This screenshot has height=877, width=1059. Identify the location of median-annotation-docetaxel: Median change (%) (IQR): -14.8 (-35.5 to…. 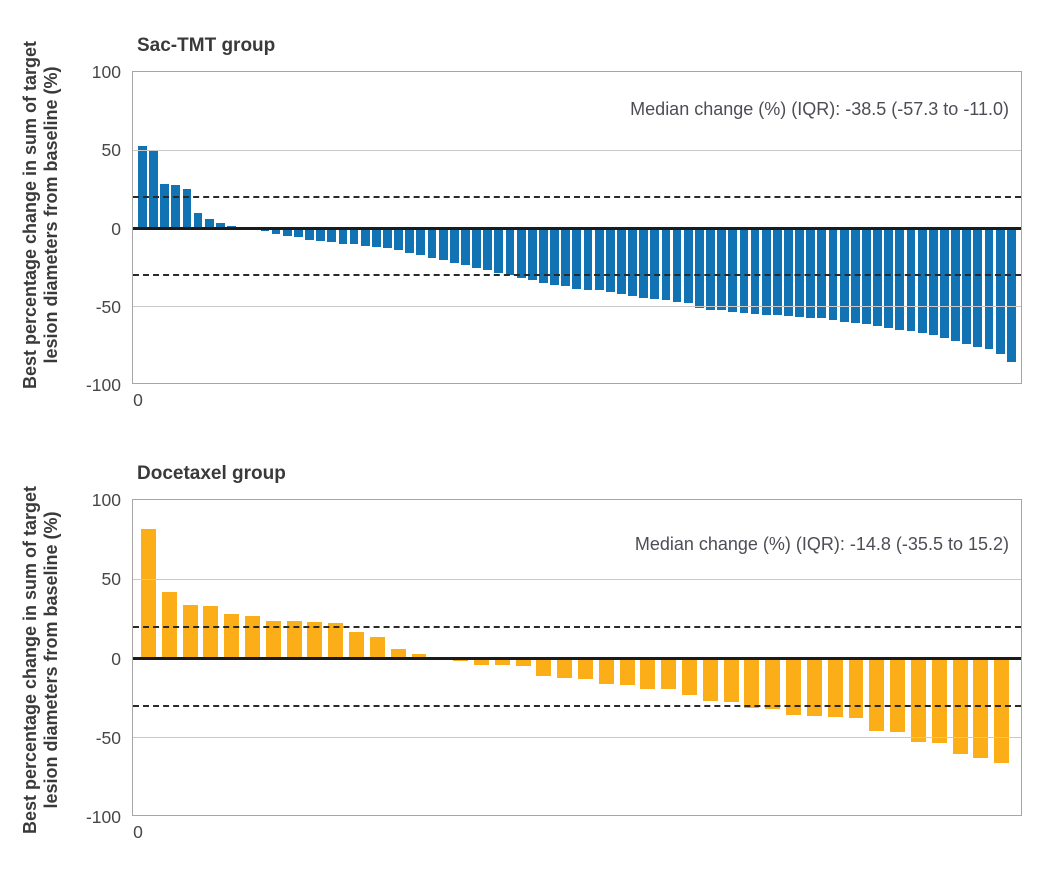
(821, 544).